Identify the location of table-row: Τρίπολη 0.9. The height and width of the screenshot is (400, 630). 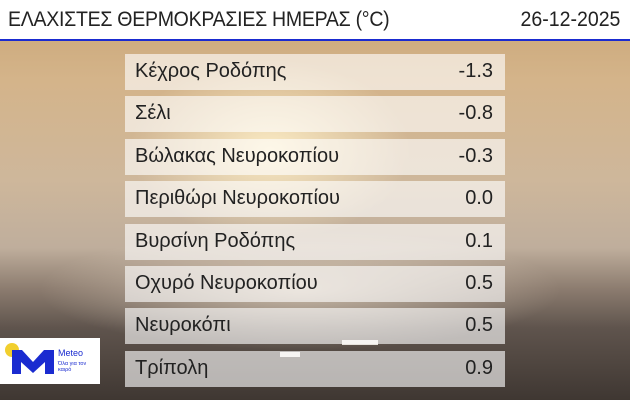
(315, 368).